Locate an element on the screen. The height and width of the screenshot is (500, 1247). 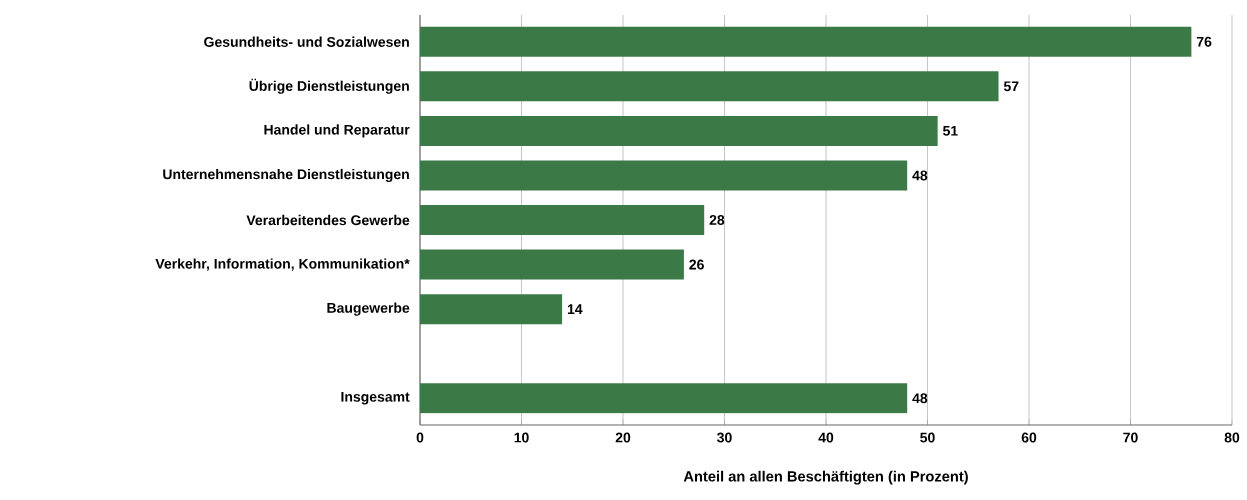
x-tick-label: 80 is located at coordinates (1232, 437).